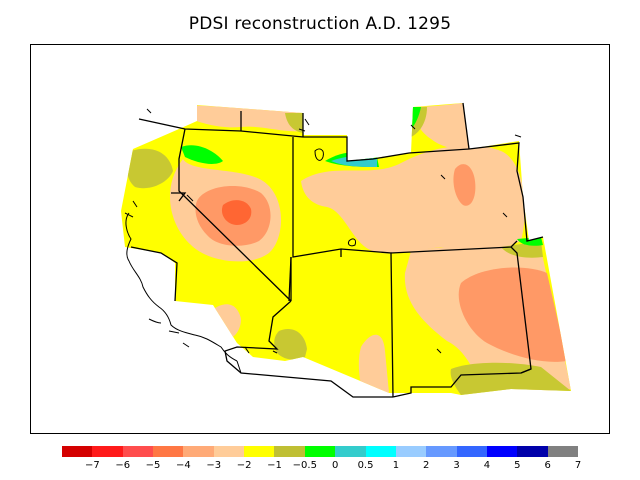 The height and width of the screenshot is (480, 640). Describe the element at coordinates (487, 465) in the screenshot. I see `colorbar-tick-label: 4` at that location.